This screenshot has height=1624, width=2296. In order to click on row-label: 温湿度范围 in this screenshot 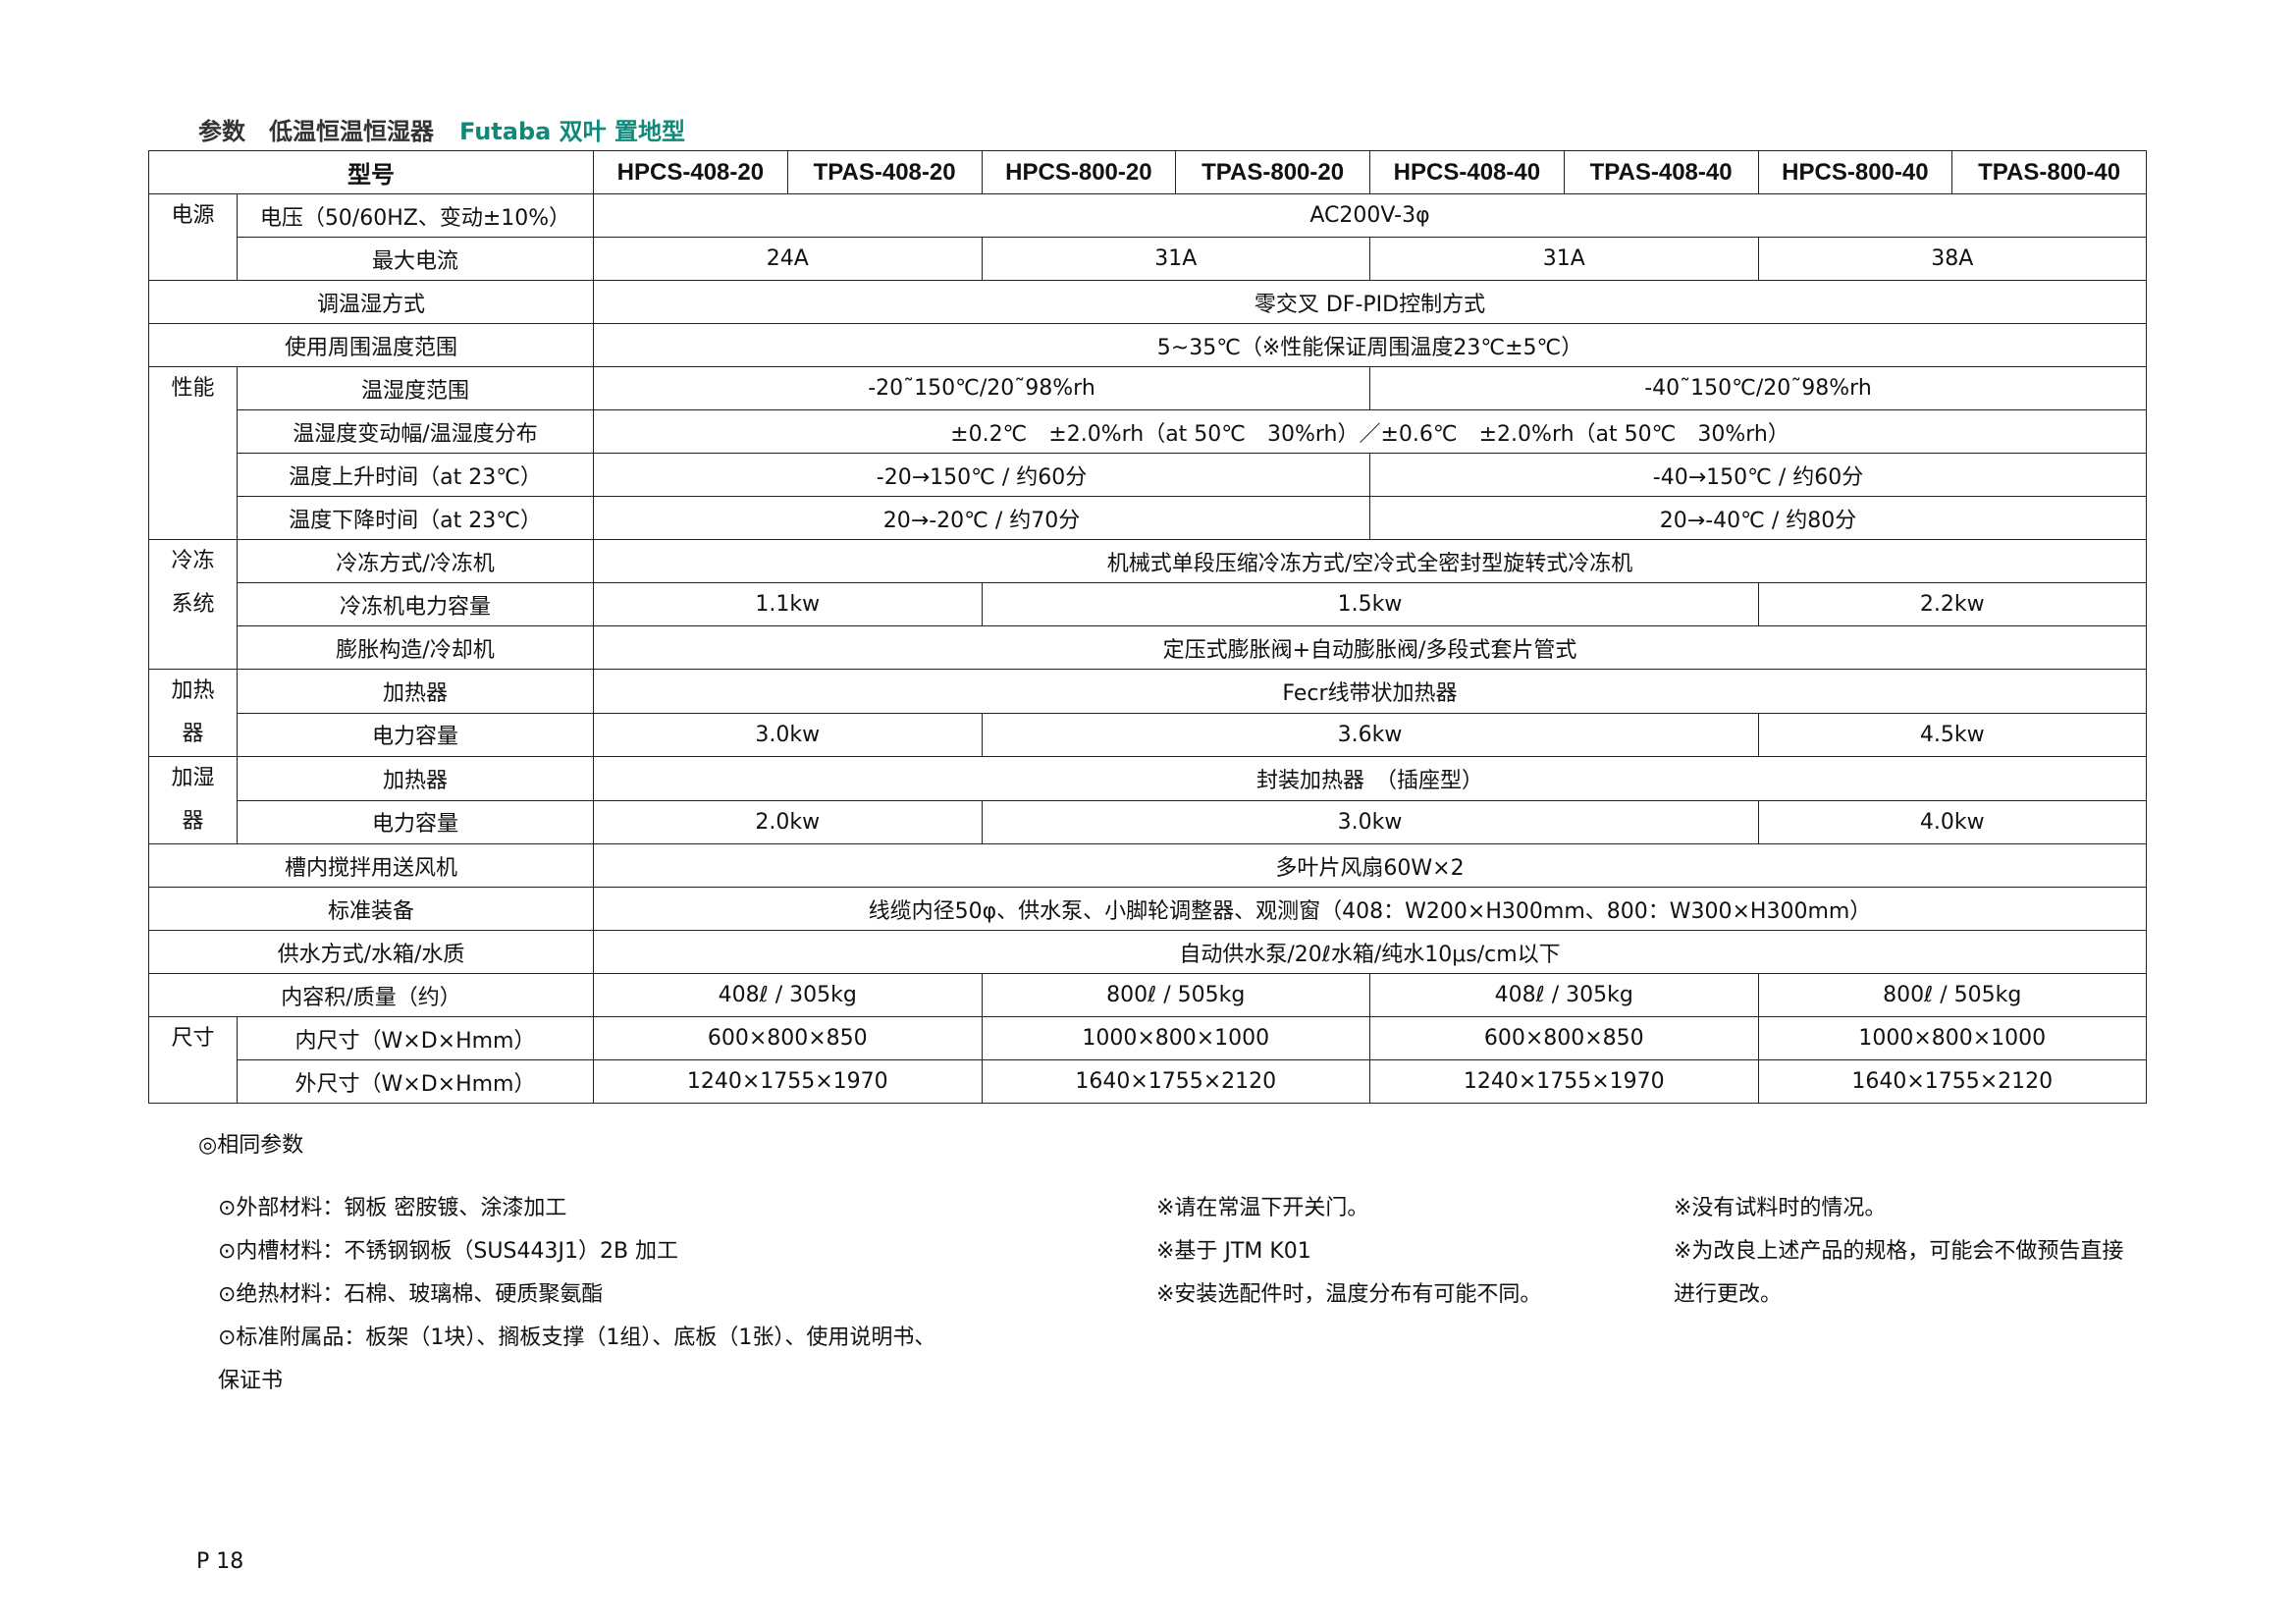, I will do `click(415, 388)`.